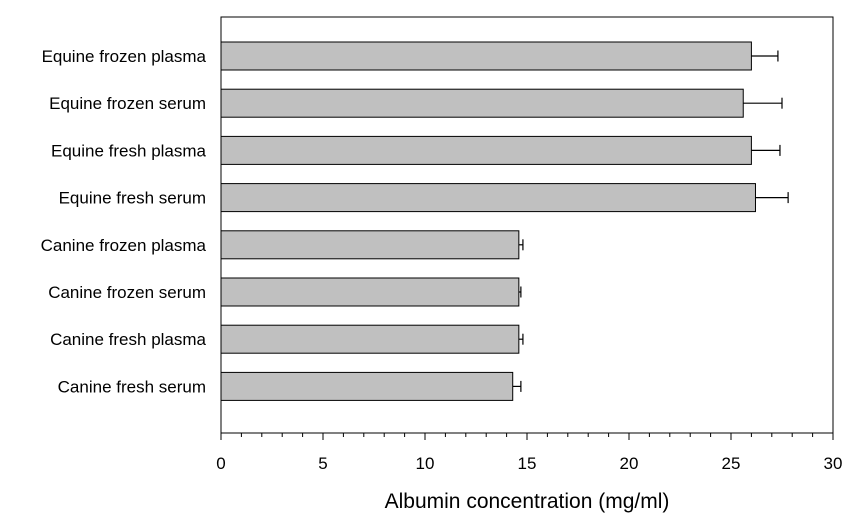  Describe the element at coordinates (833, 463) in the screenshot. I see `x-tick-label: 30` at that location.